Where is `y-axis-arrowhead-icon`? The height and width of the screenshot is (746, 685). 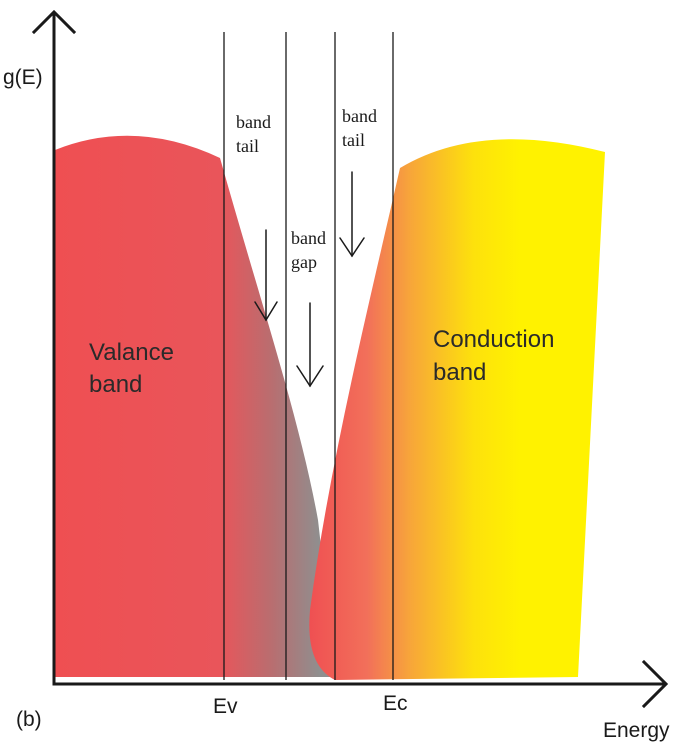 y-axis-arrowhead-icon is located at coordinates (54, 22).